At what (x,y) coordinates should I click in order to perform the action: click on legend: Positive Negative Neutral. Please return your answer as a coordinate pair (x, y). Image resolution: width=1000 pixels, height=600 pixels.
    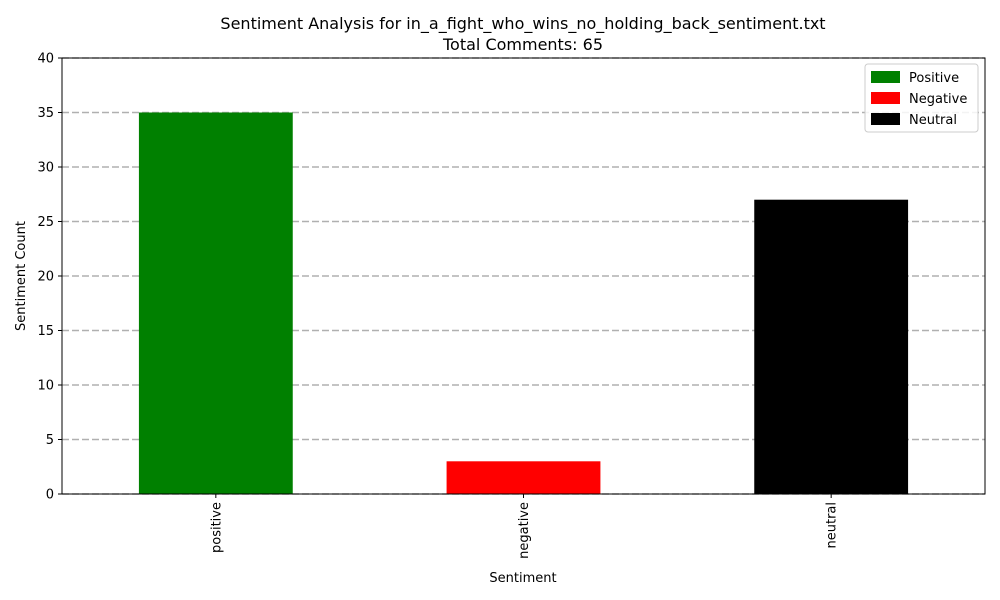
    Looking at the image, I should click on (921, 98).